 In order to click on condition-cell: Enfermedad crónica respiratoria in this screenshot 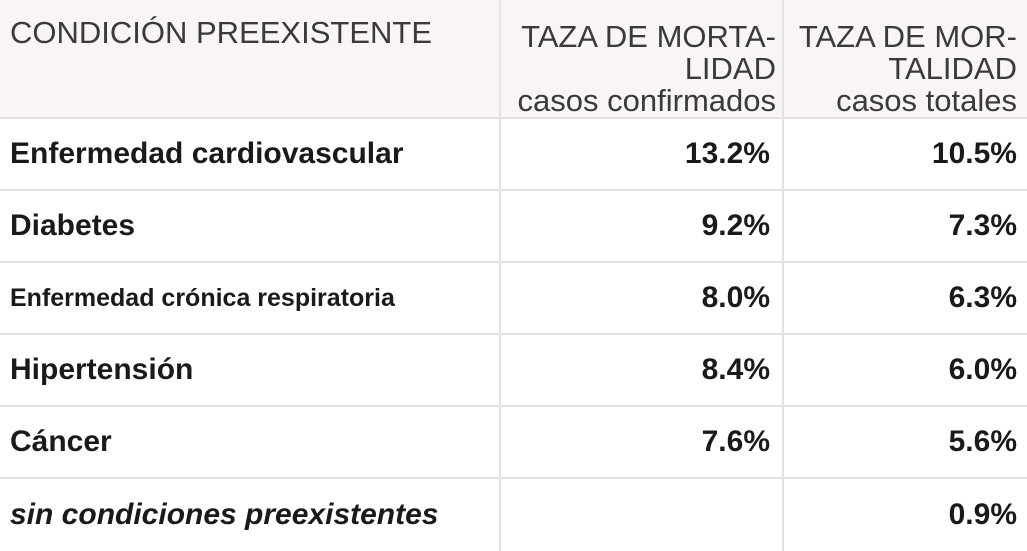, I will do `click(250, 298)`.